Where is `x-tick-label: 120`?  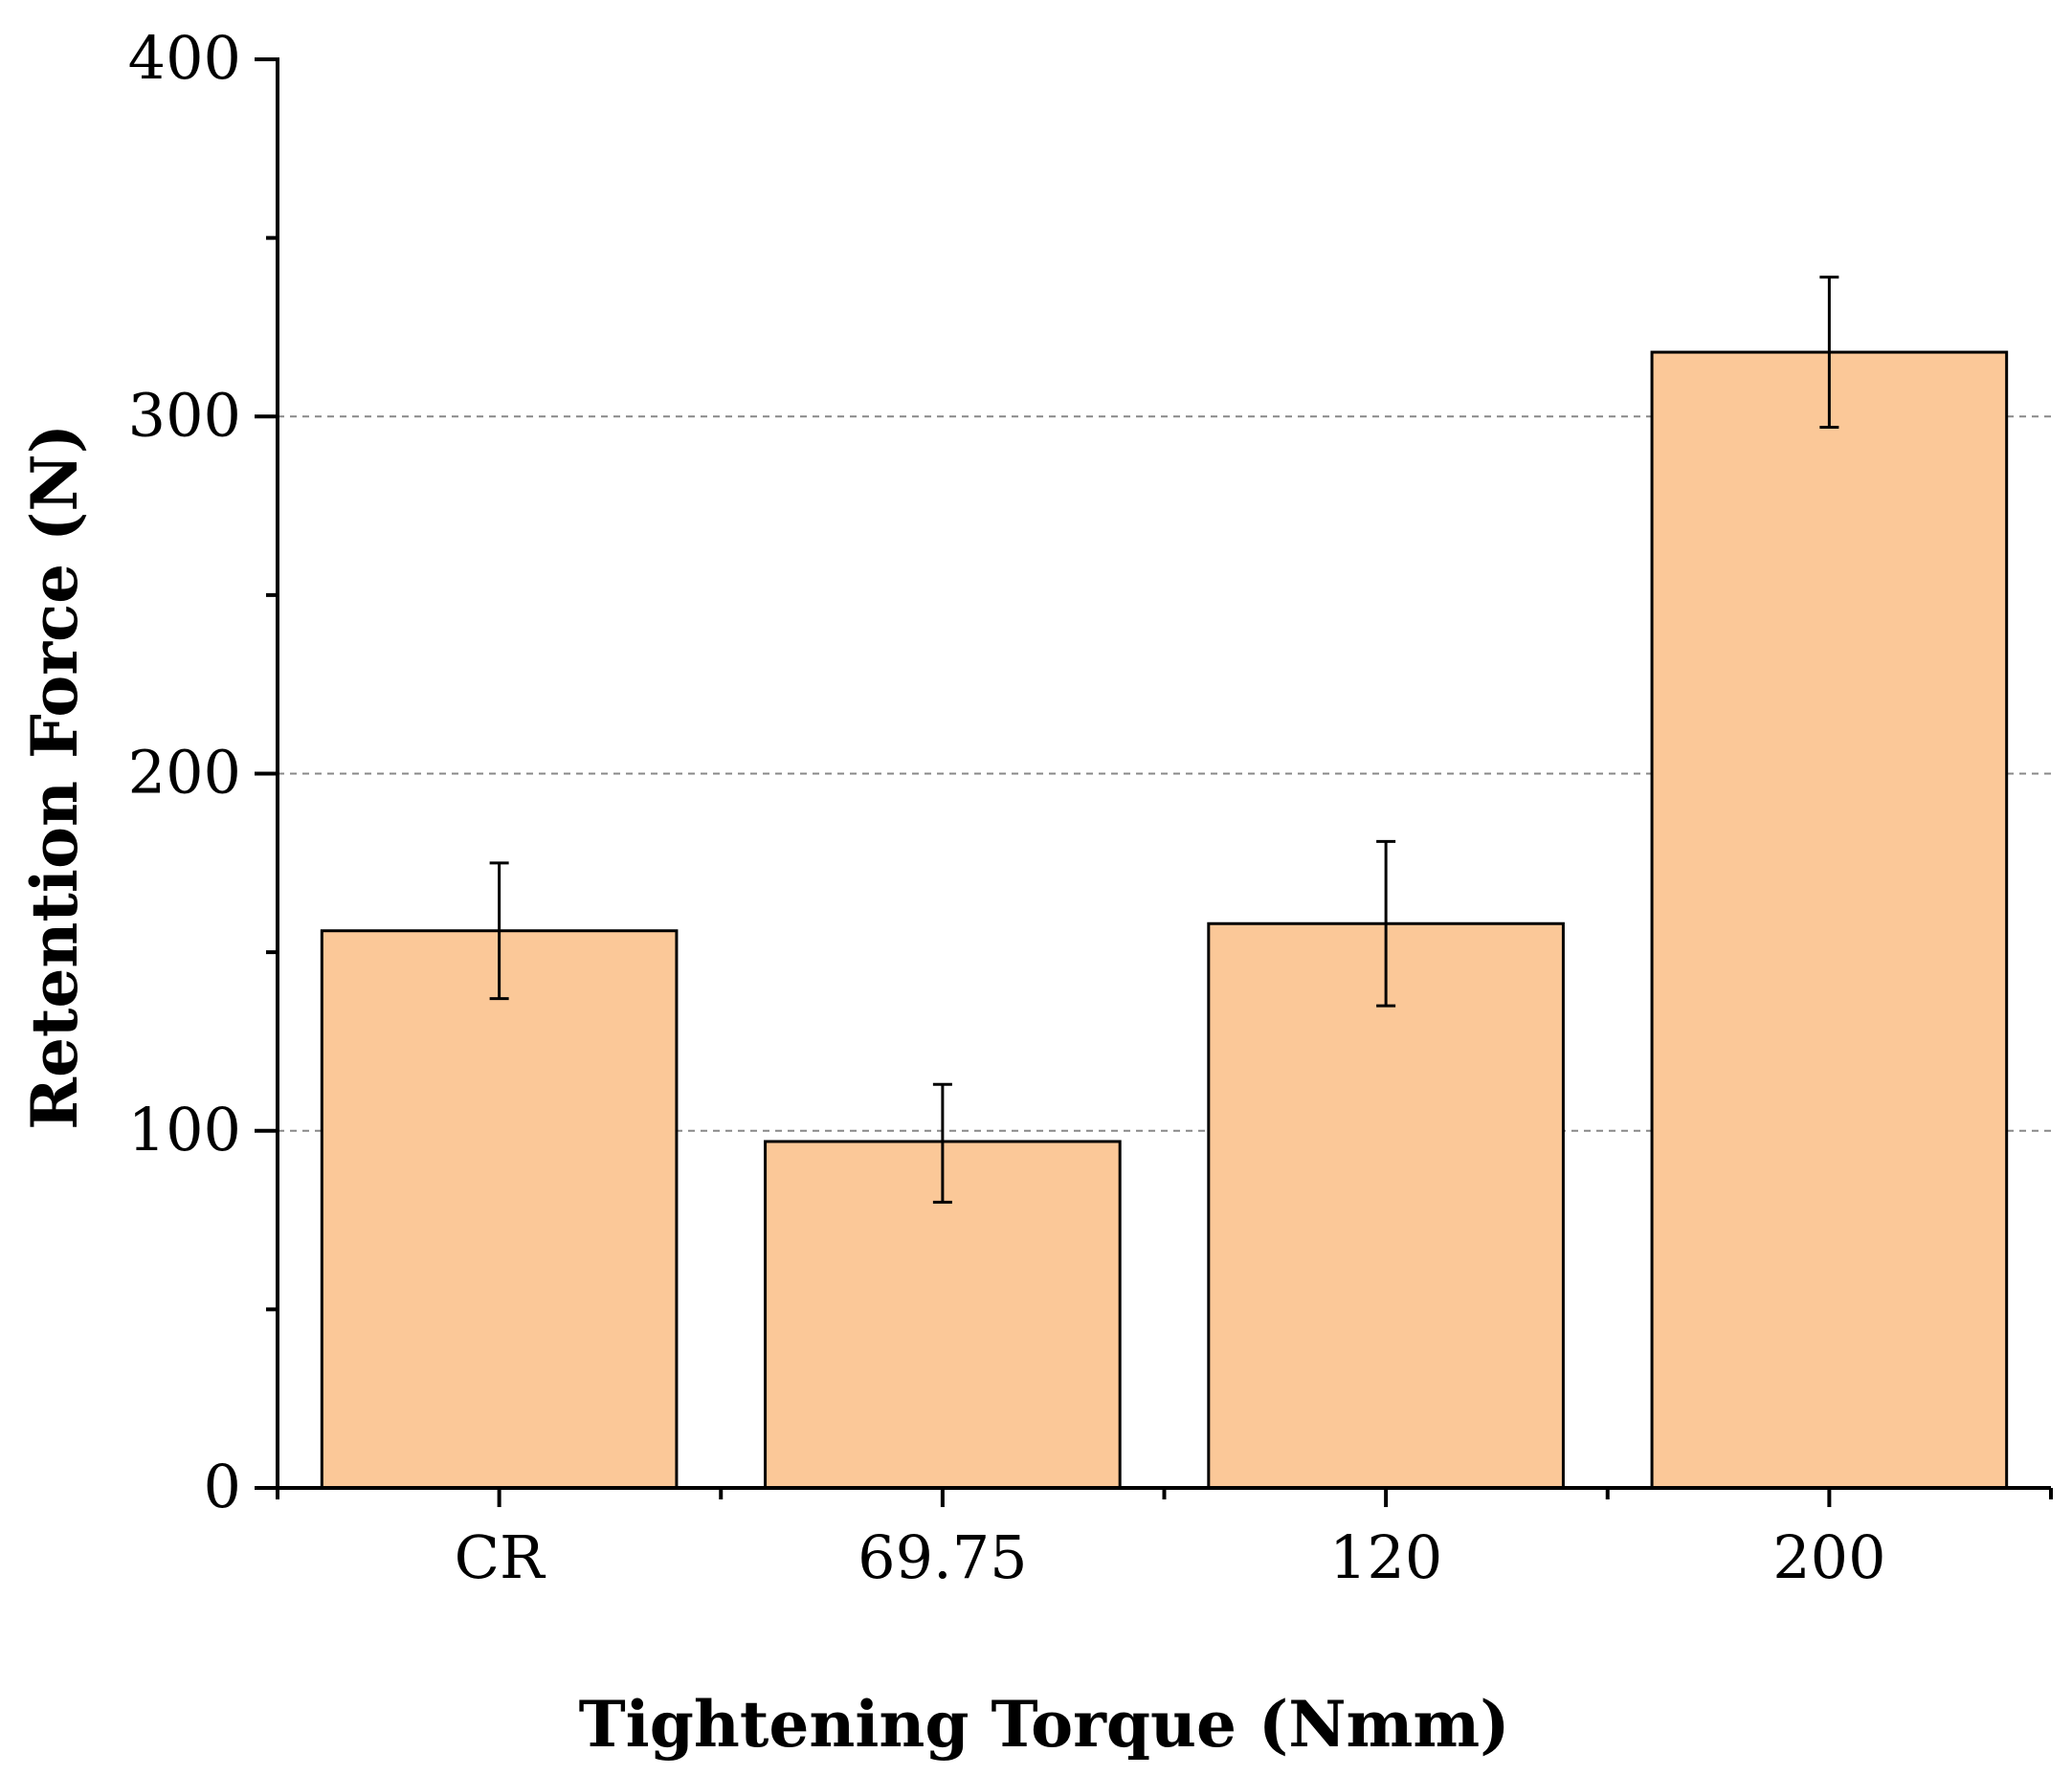 x-tick-label: 120 is located at coordinates (1386, 1557).